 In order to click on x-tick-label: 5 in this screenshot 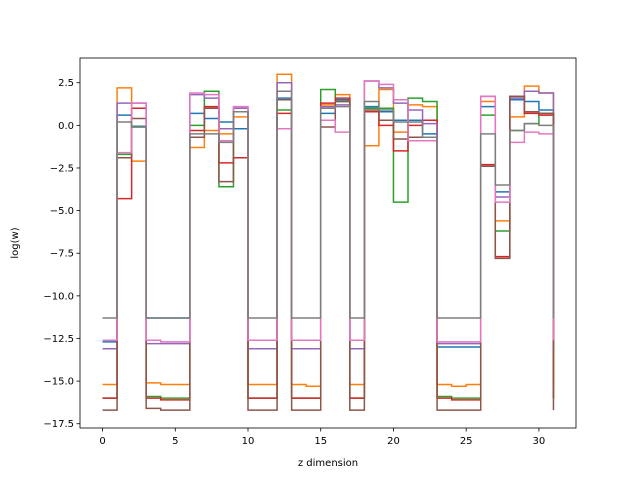, I will do `click(175, 441)`.